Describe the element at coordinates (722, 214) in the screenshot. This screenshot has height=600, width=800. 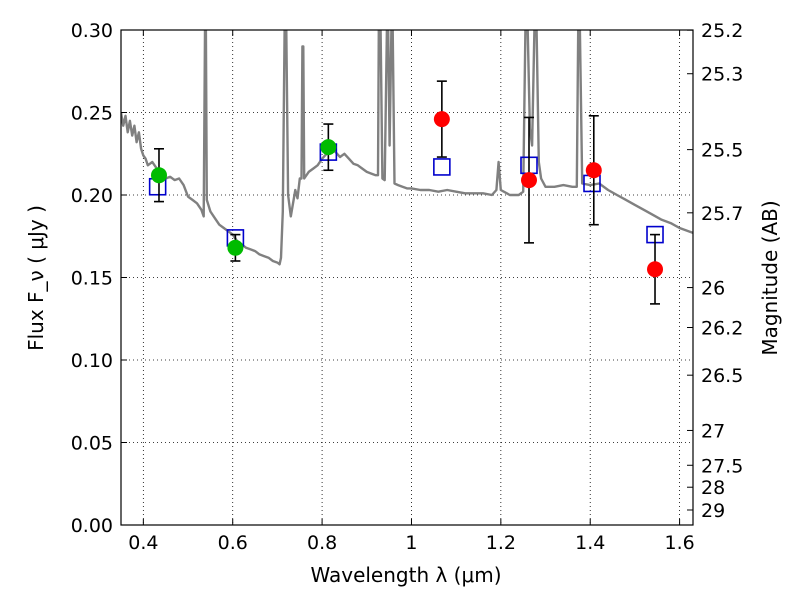
I see `y2-tick-label: 25.7` at that location.